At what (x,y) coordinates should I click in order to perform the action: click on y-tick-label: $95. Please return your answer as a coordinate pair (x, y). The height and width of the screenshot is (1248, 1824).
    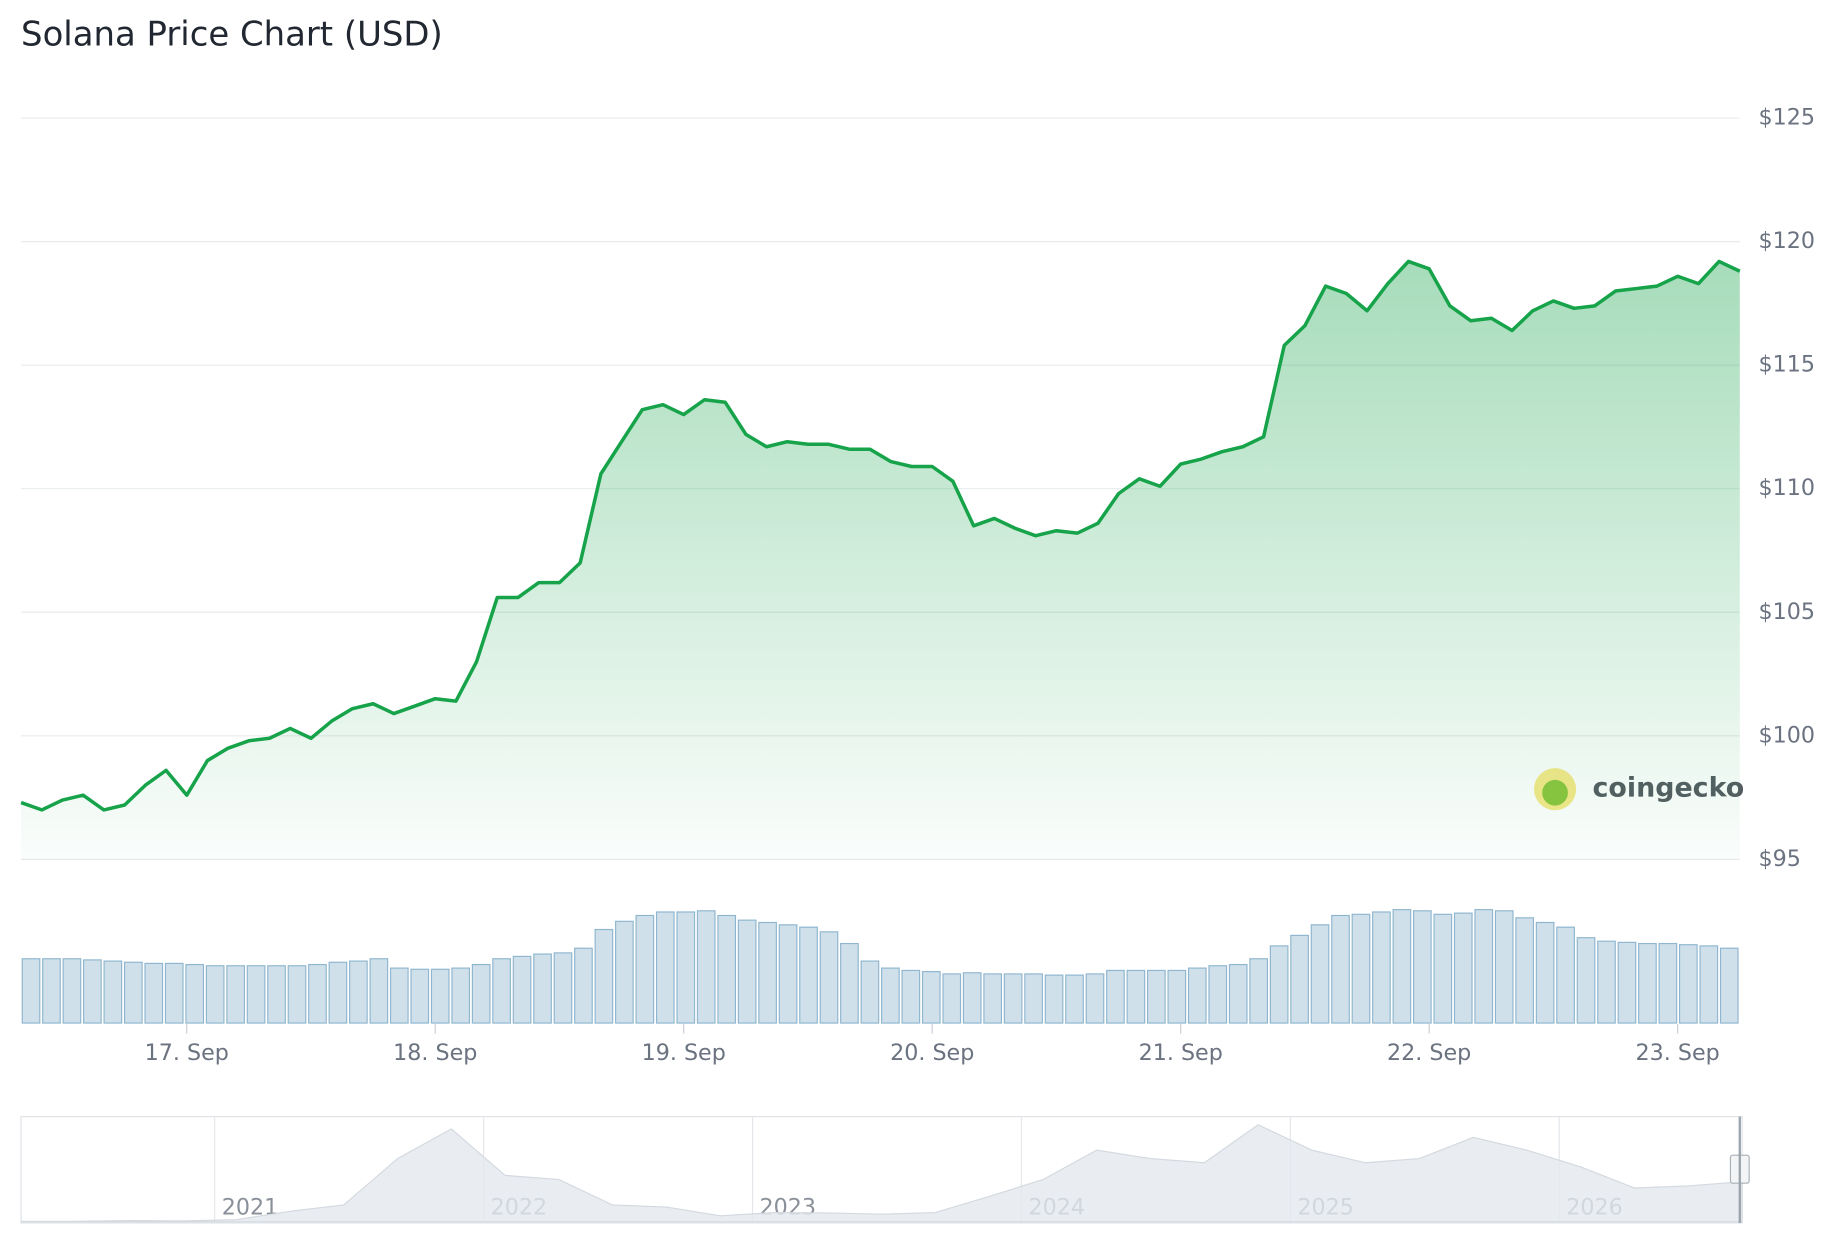
    Looking at the image, I should click on (1779, 859).